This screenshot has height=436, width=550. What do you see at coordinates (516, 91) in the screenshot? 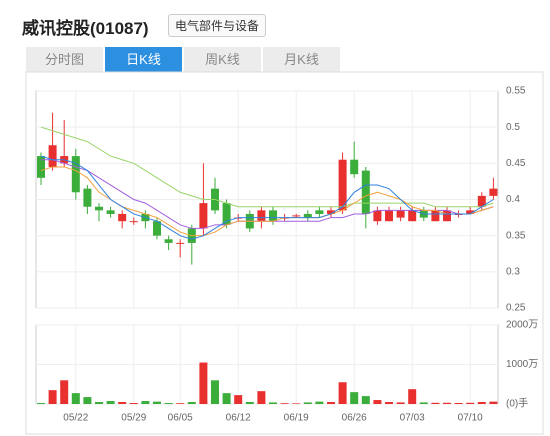
I see `y-tick-label: 0.55` at bounding box center [516, 91].